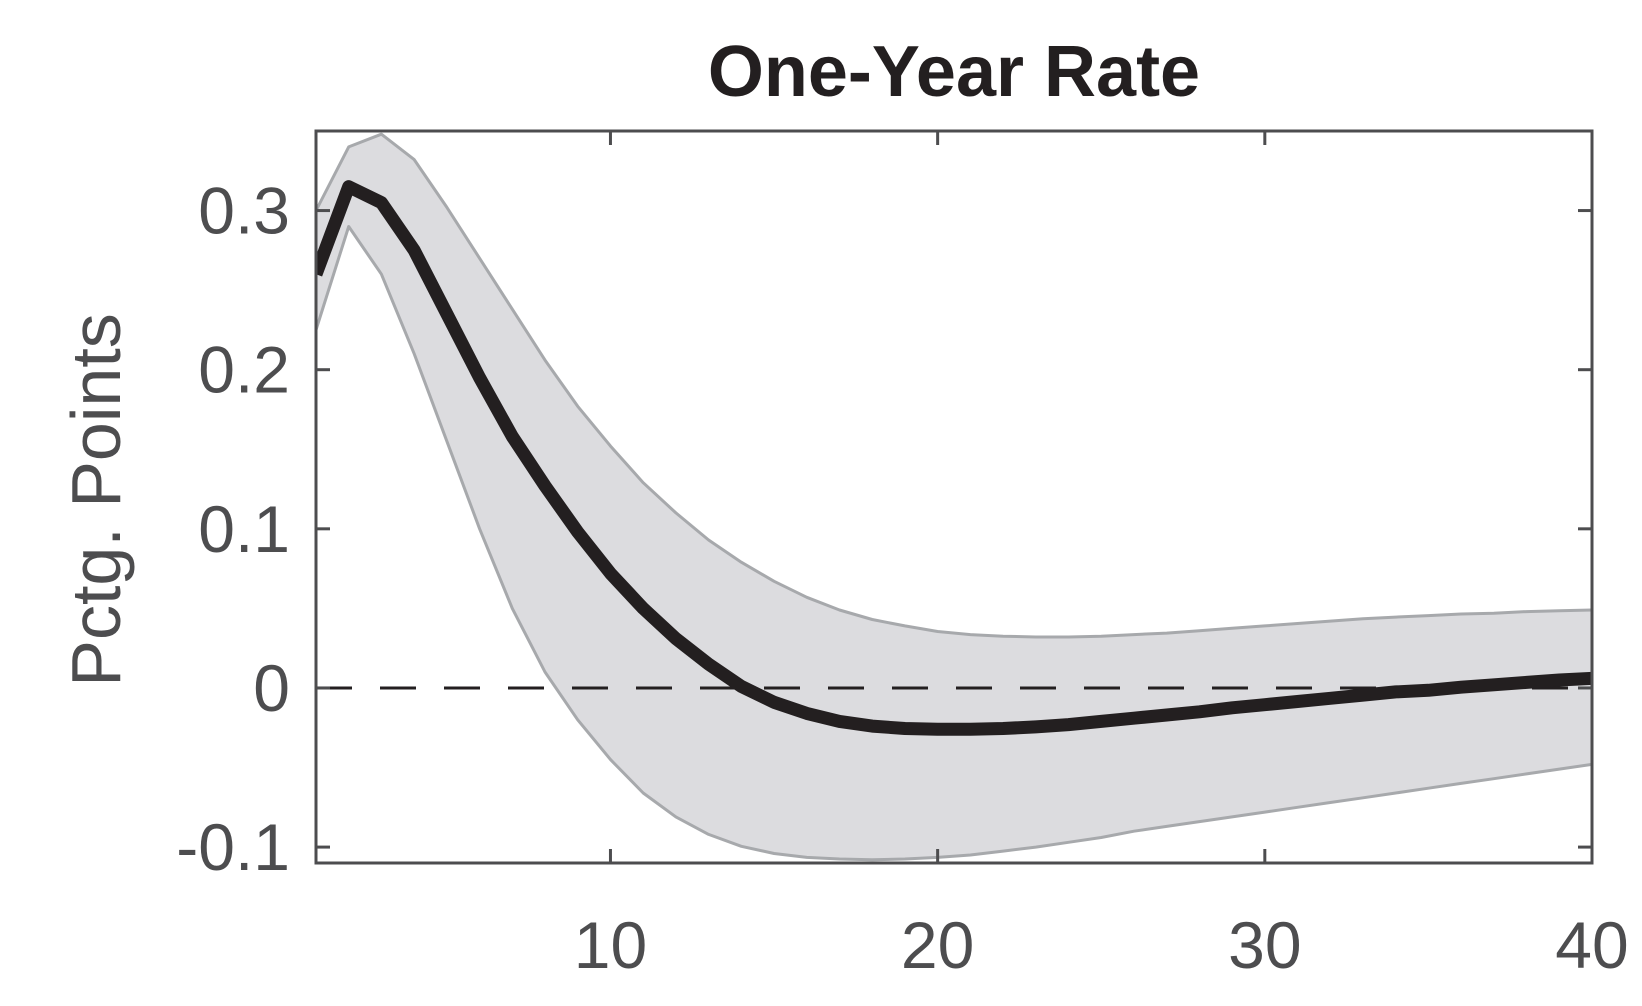  What do you see at coordinates (233, 847) in the screenshot?
I see `y-tick-label: -0.1` at bounding box center [233, 847].